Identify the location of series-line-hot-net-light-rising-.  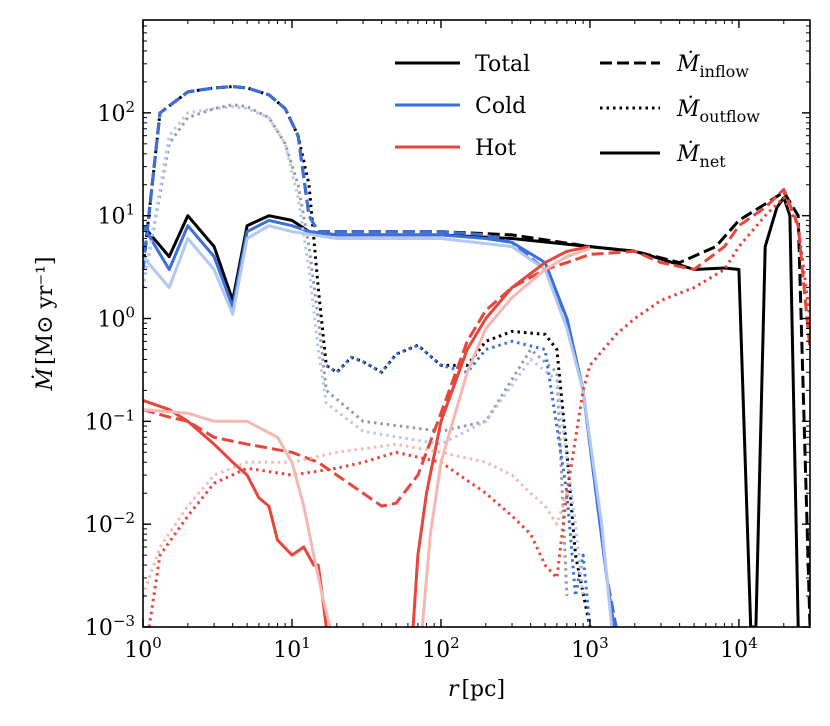
(505, 437).